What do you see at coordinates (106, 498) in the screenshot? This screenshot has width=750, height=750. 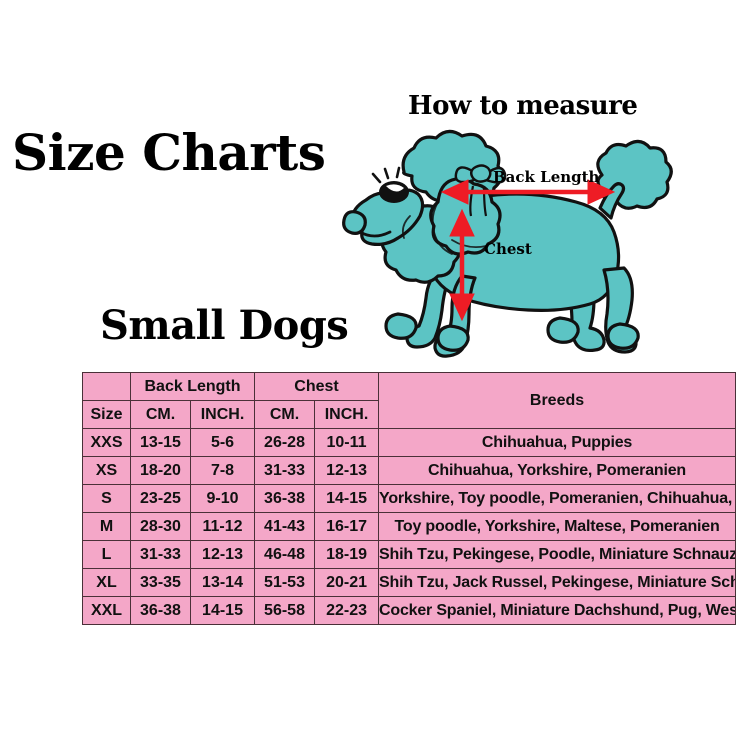 I see `cell-size: S` at bounding box center [106, 498].